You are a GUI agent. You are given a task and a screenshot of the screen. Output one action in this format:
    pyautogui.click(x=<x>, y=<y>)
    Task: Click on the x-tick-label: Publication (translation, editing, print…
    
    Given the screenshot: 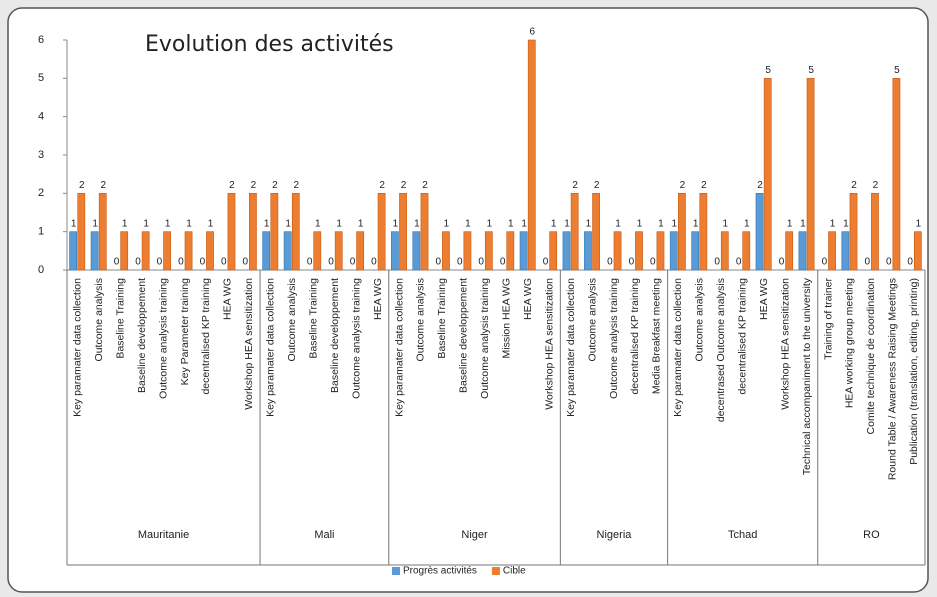 What is the action you would take?
    pyautogui.click(x=914, y=371)
    